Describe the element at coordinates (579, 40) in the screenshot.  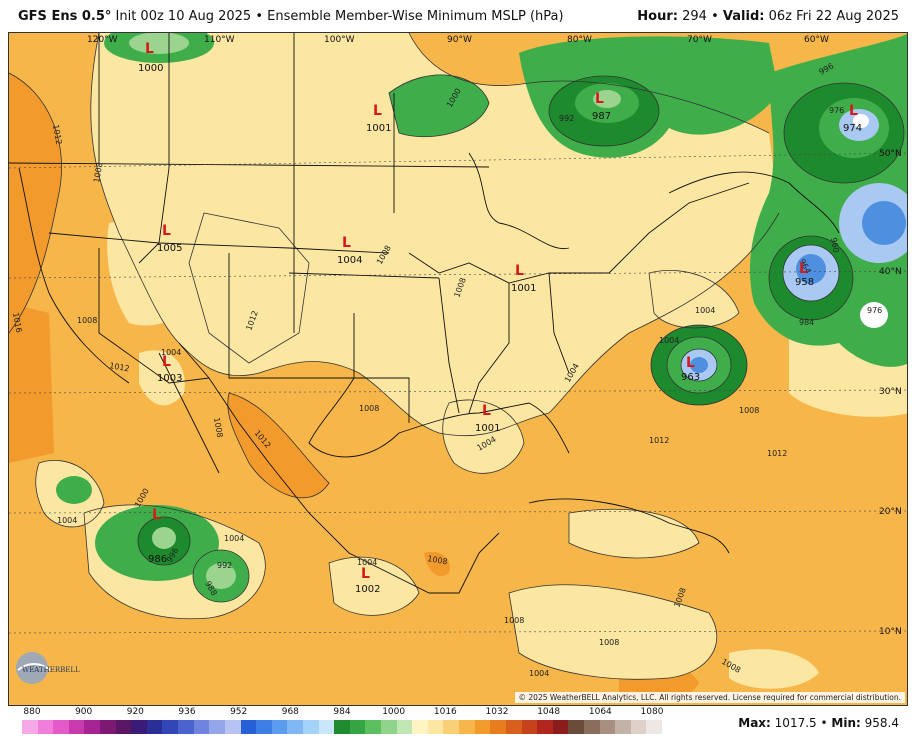
I see `lon-label: 80°W` at that location.